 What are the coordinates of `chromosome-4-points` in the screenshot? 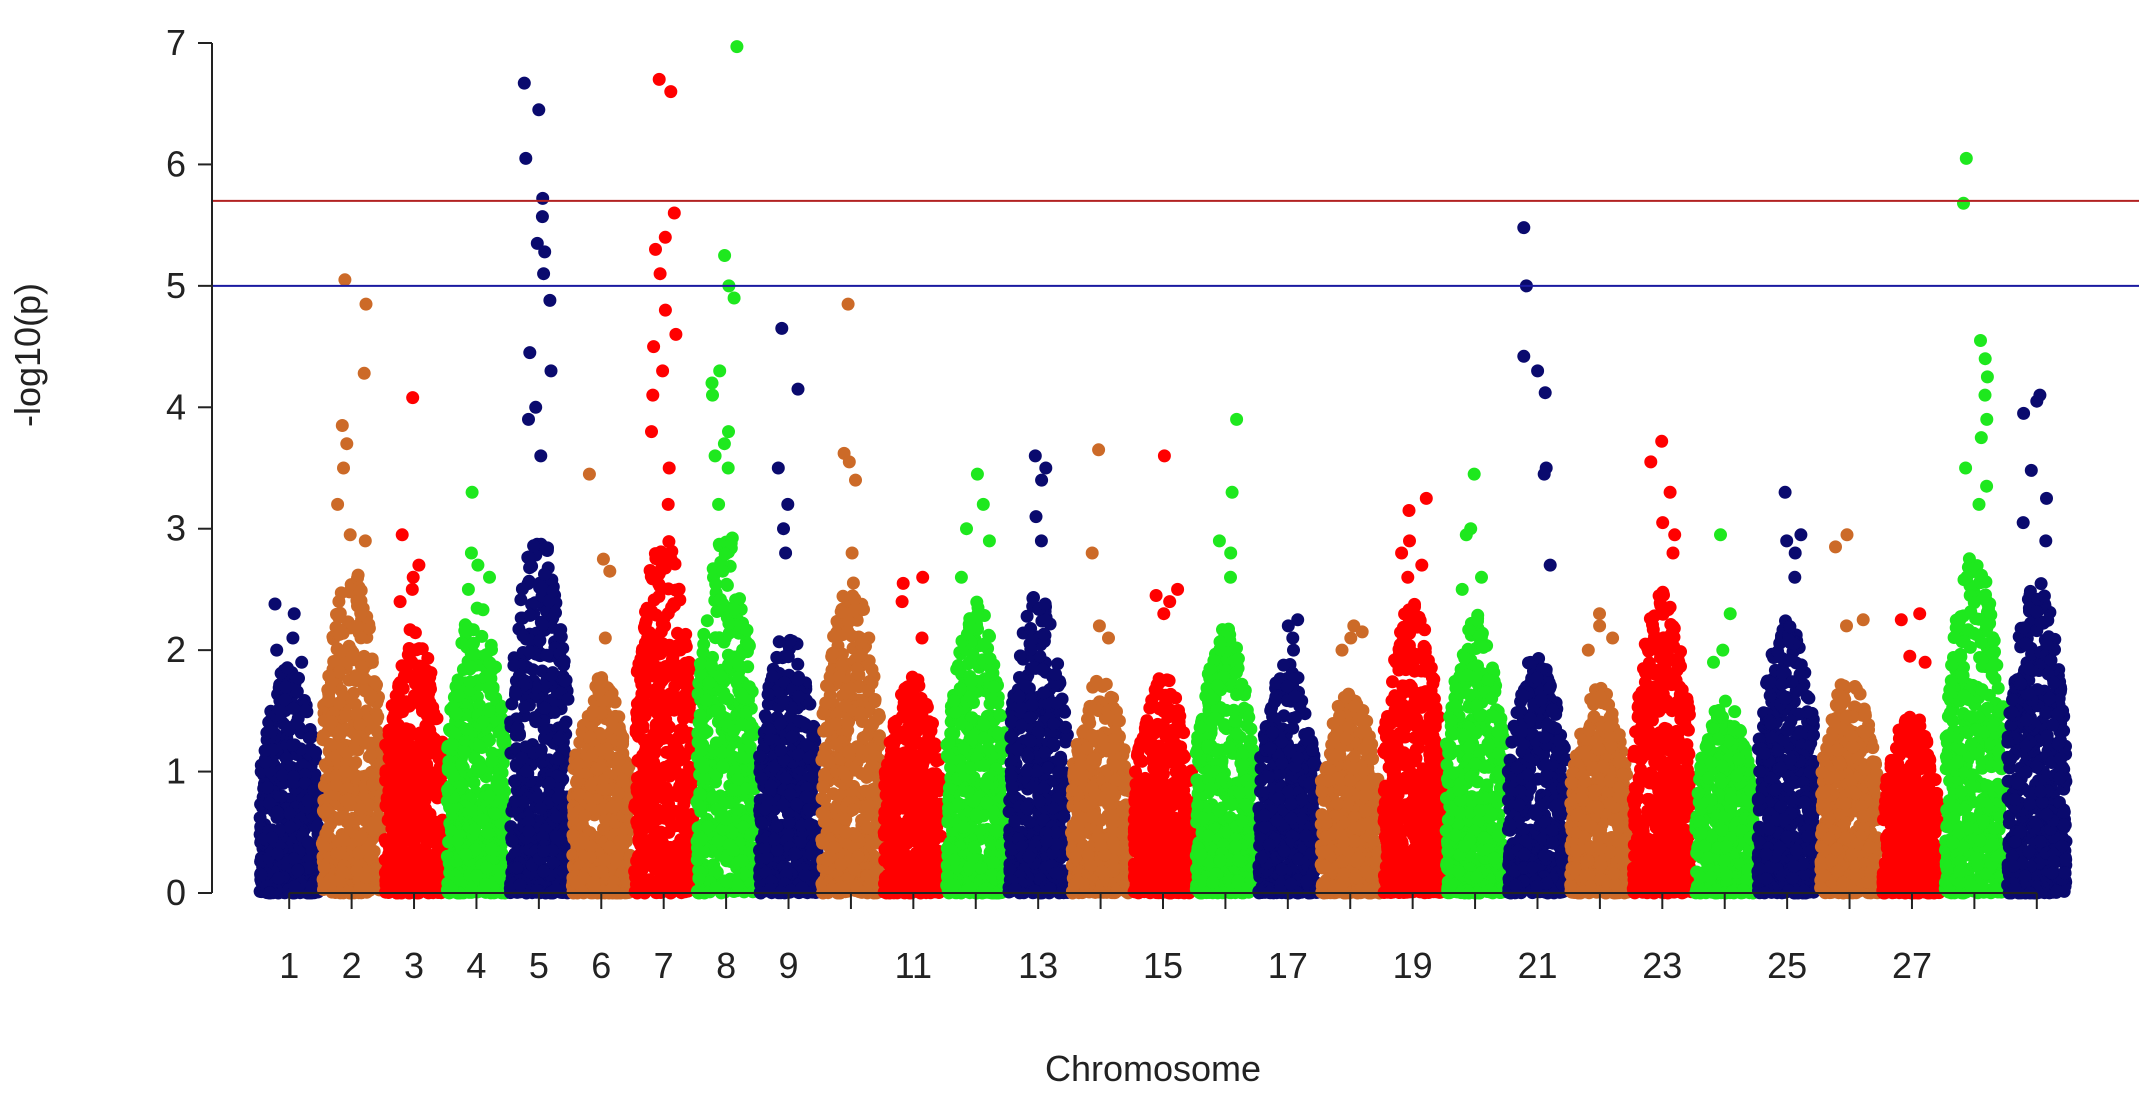 It's located at (476, 692).